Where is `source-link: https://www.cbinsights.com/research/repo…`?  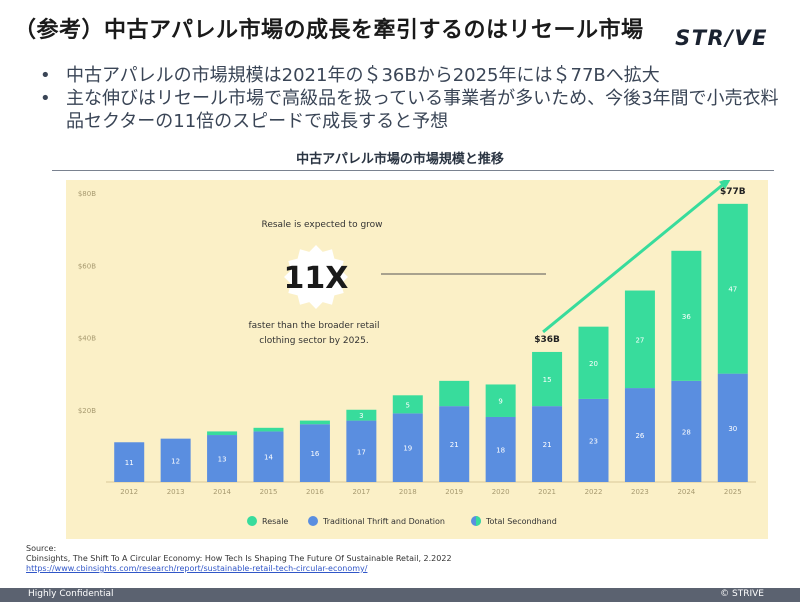 source-link: https://www.cbinsights.com/research/repo… is located at coordinates (197, 568).